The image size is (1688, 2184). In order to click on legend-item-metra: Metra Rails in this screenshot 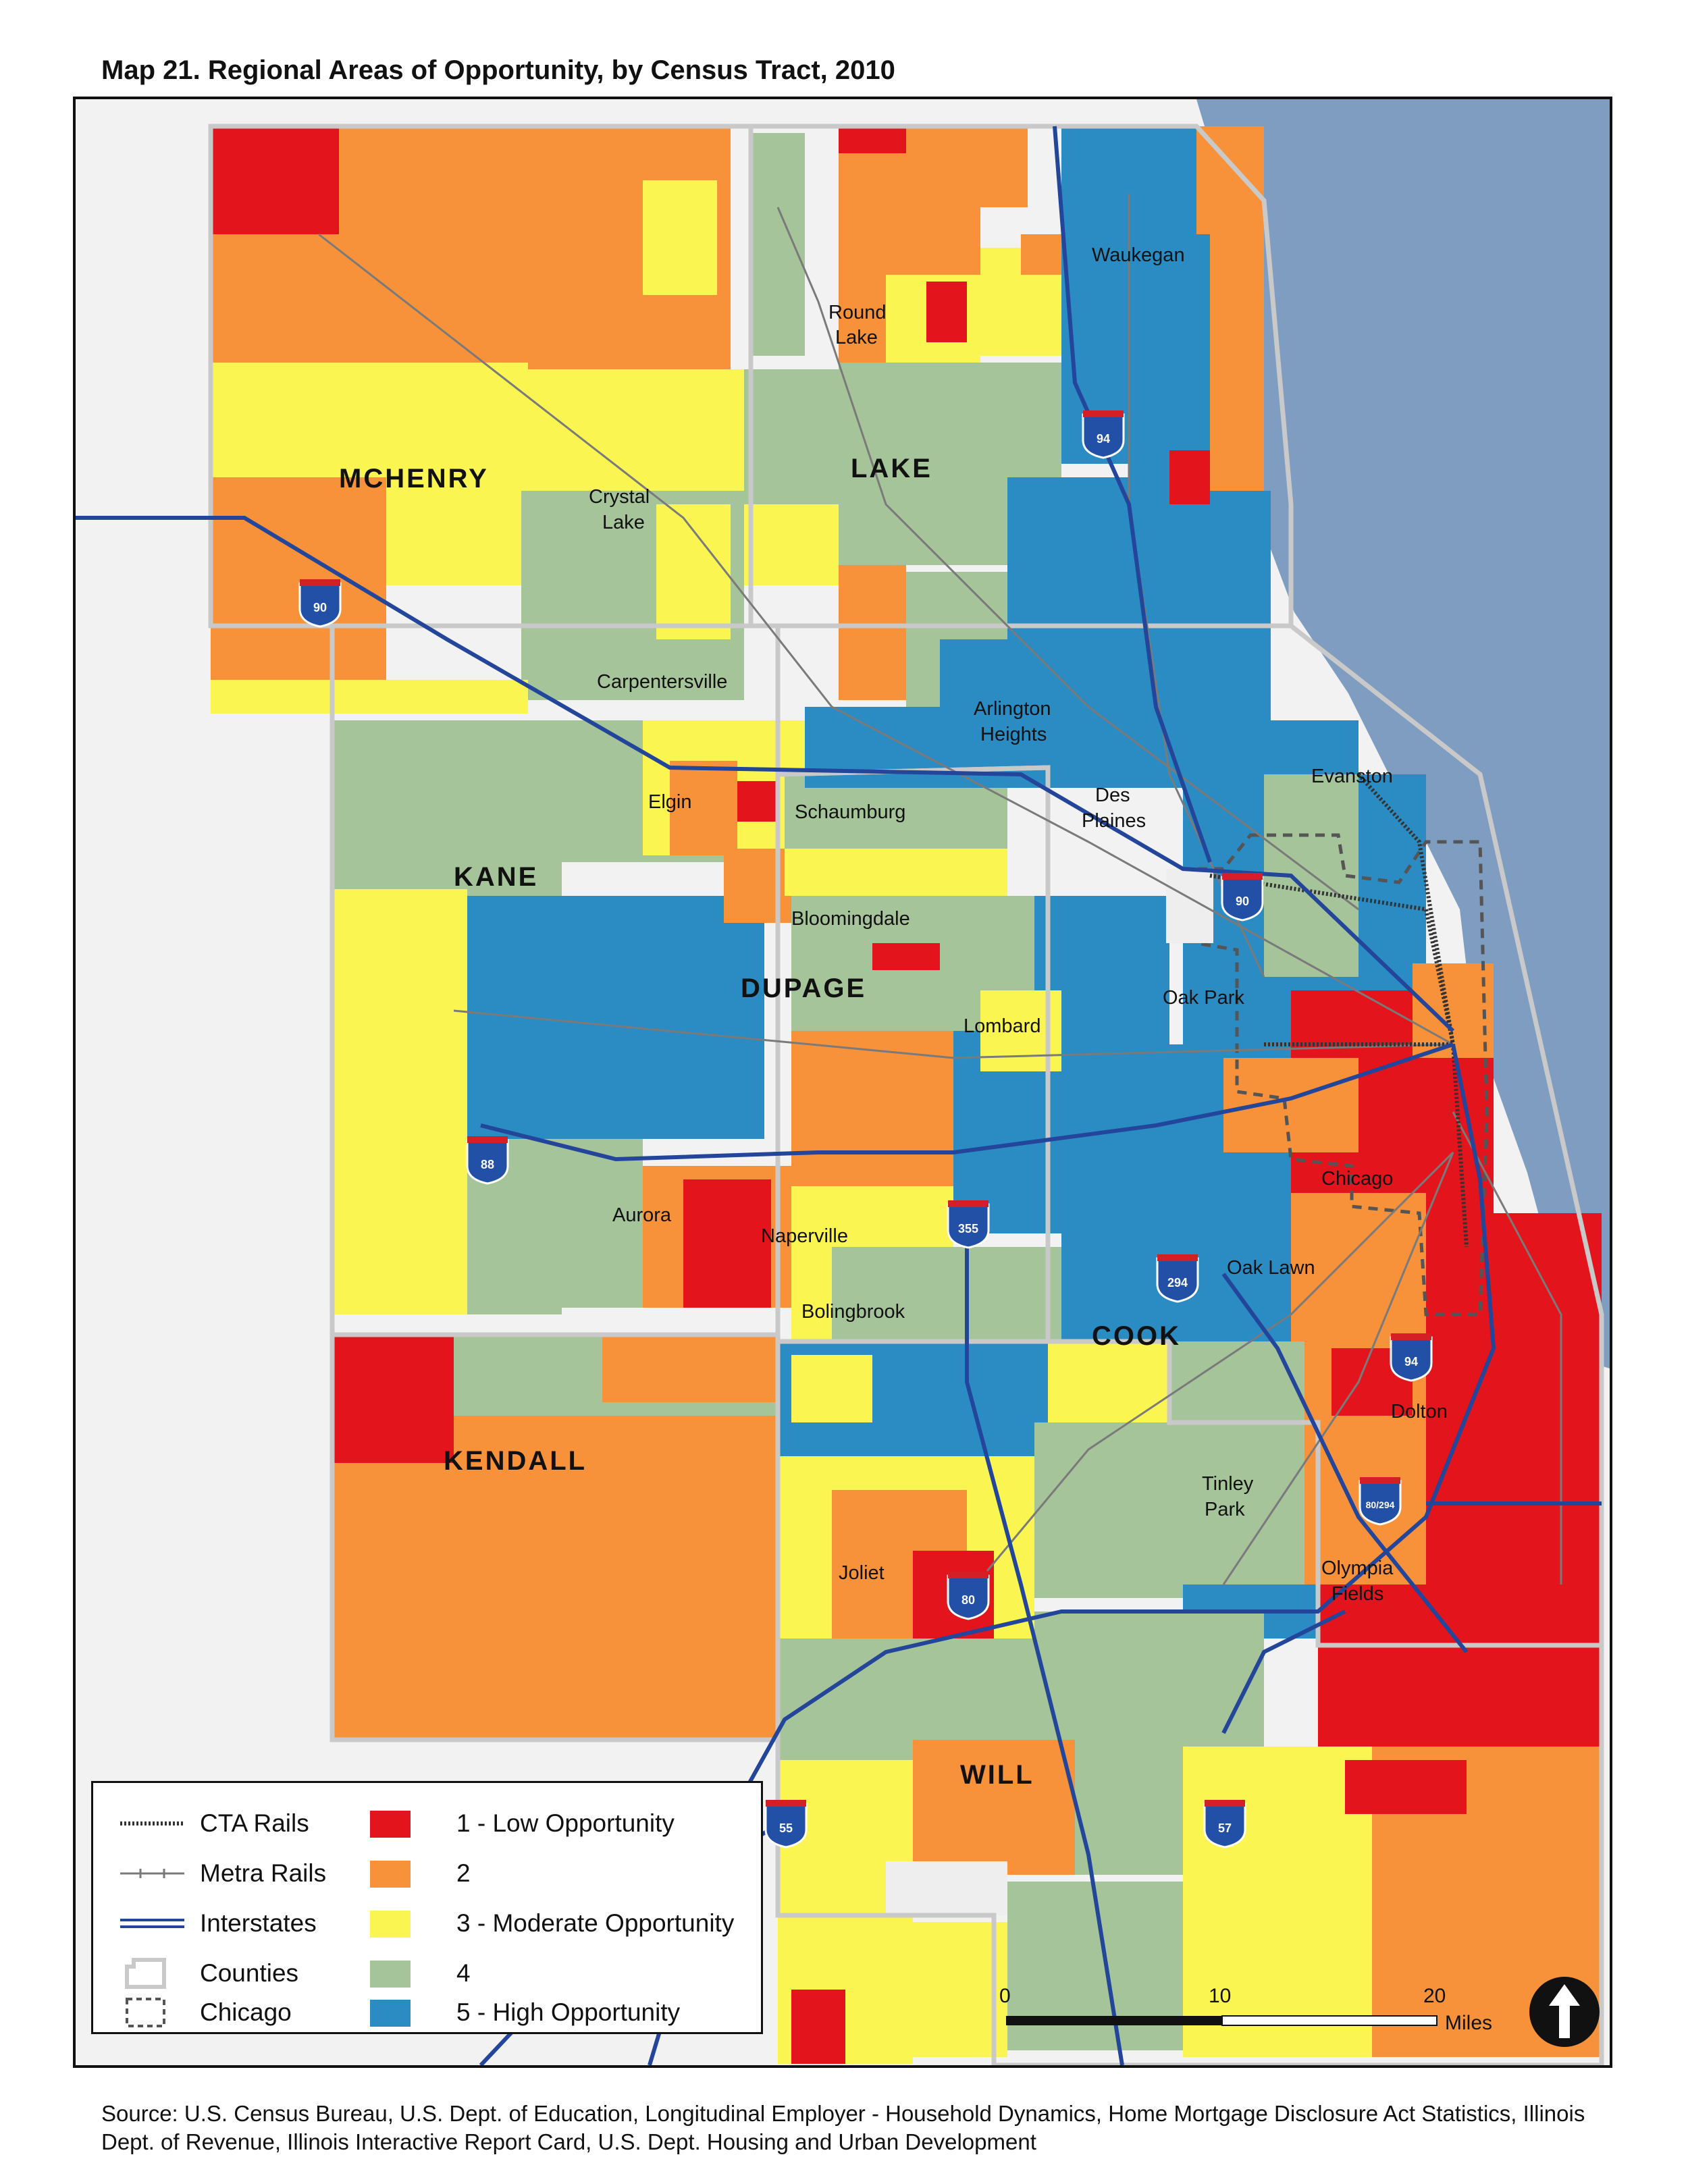, I will do `click(219, 1873)`.